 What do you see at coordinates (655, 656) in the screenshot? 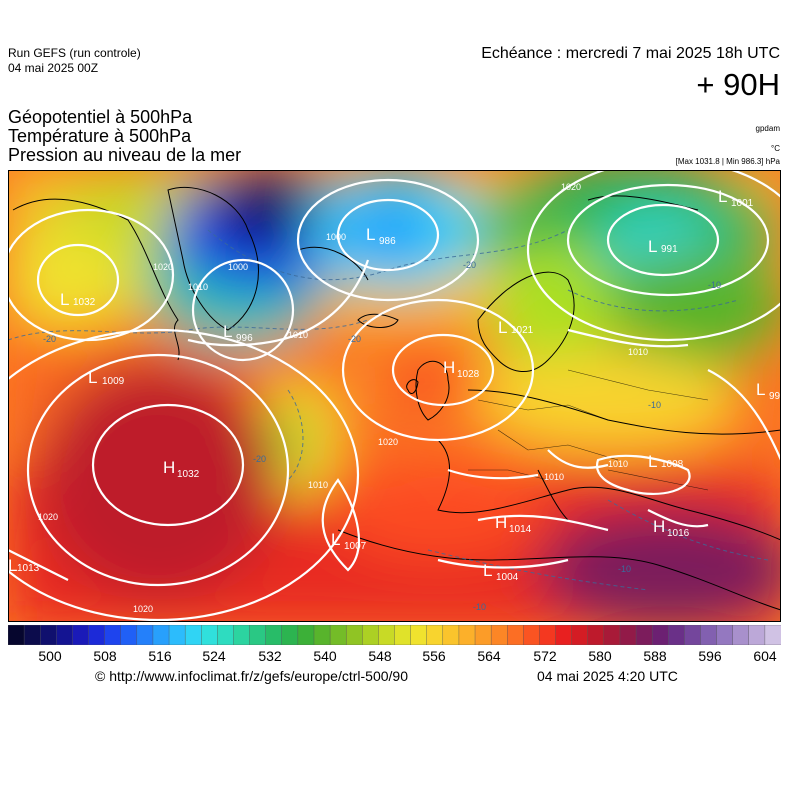
I see `colorbar-tick: 588` at bounding box center [655, 656].